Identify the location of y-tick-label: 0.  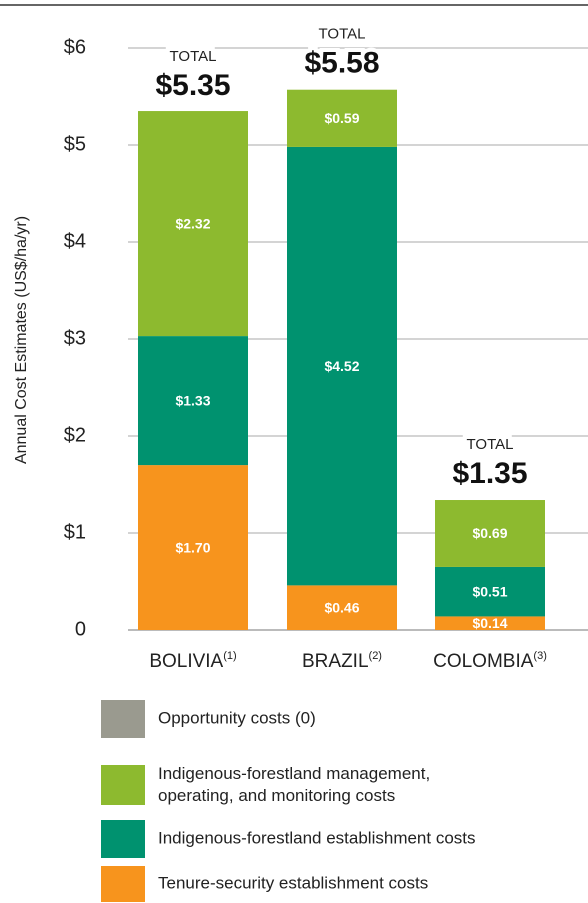
(80, 629).